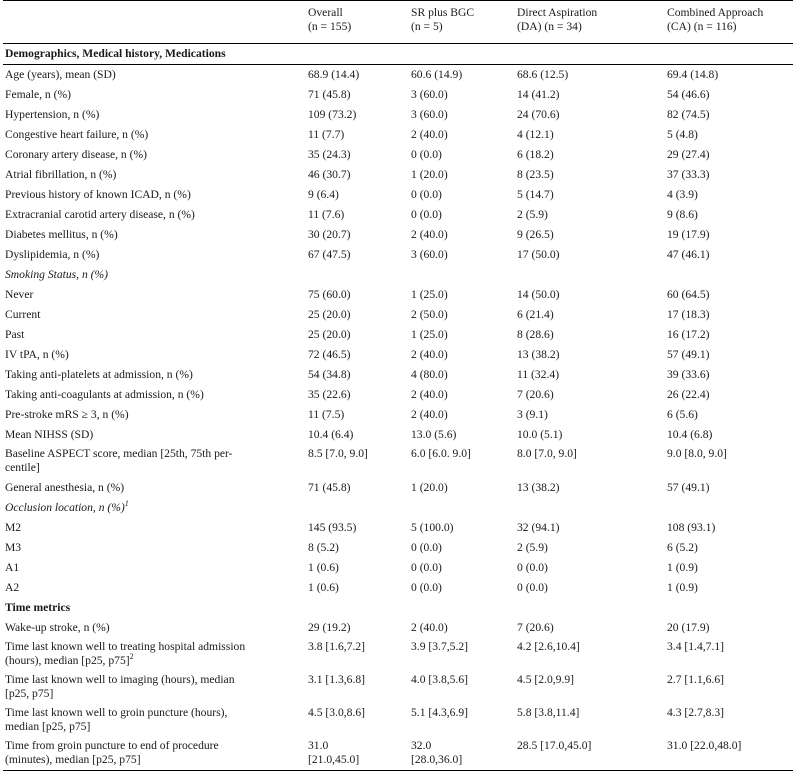 This screenshot has width=796, height=782. Describe the element at coordinates (462, 115) in the screenshot. I see `cell-value: 3 (60.0)` at that location.